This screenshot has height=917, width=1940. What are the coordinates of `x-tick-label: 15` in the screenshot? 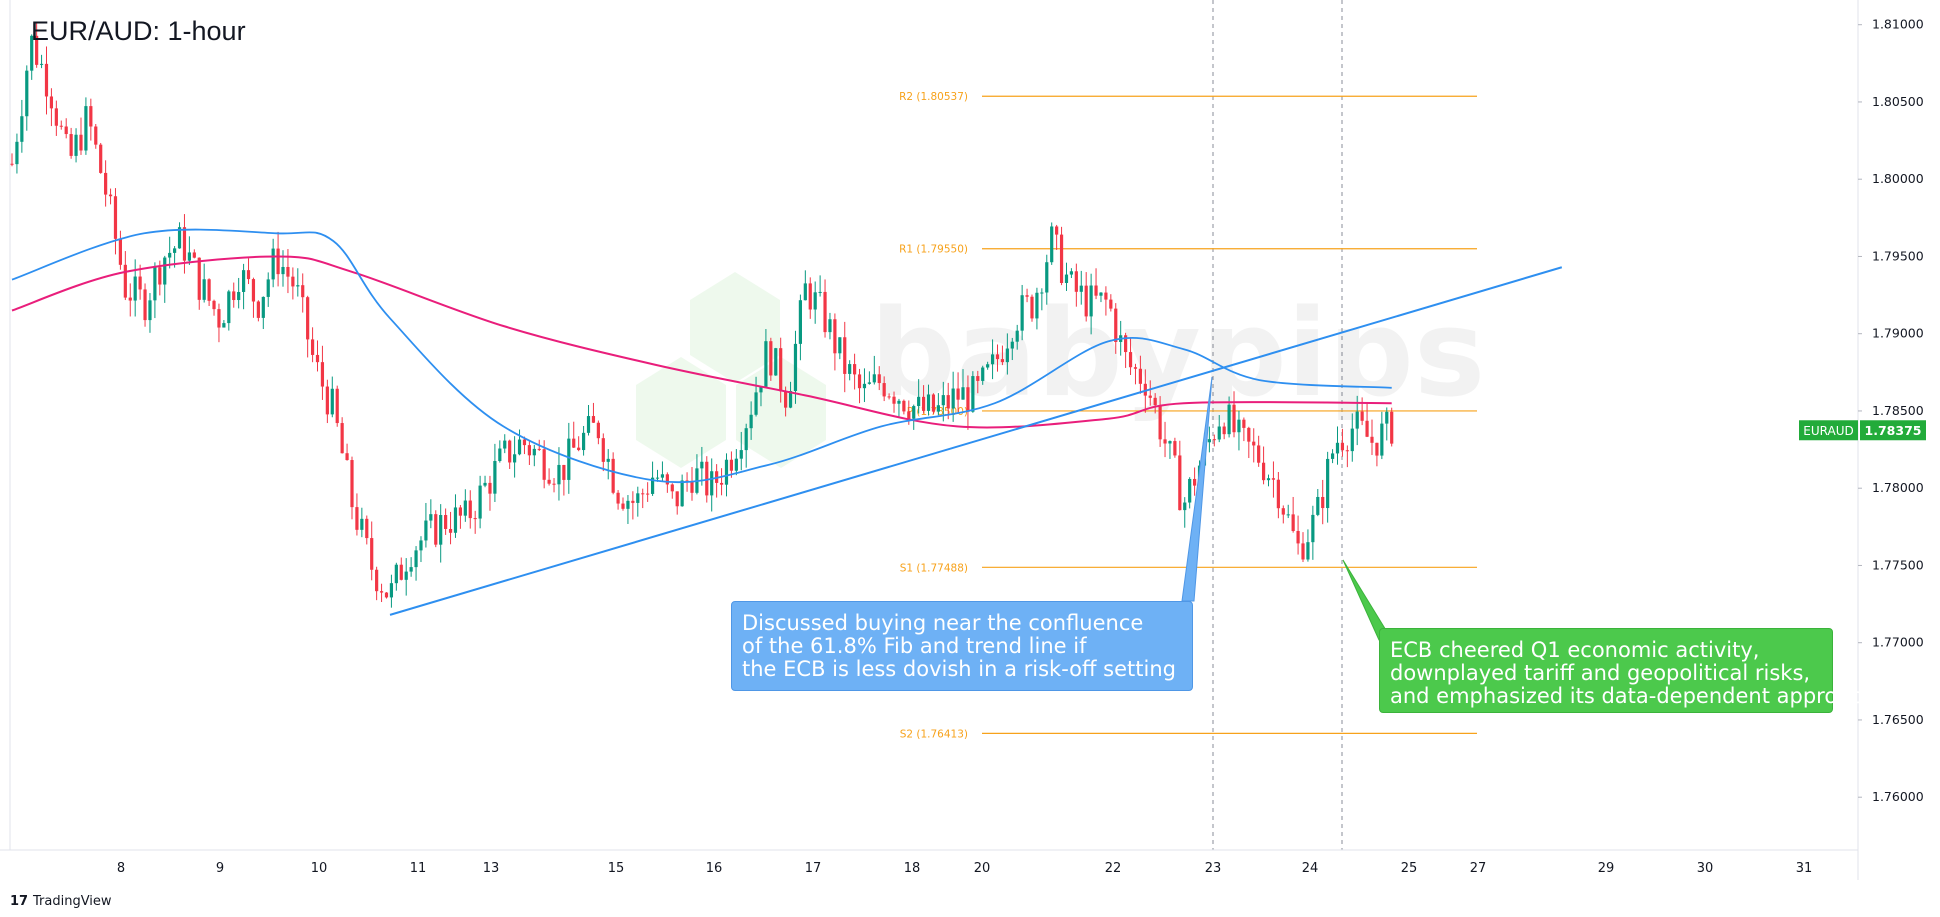 It's located at (616, 868).